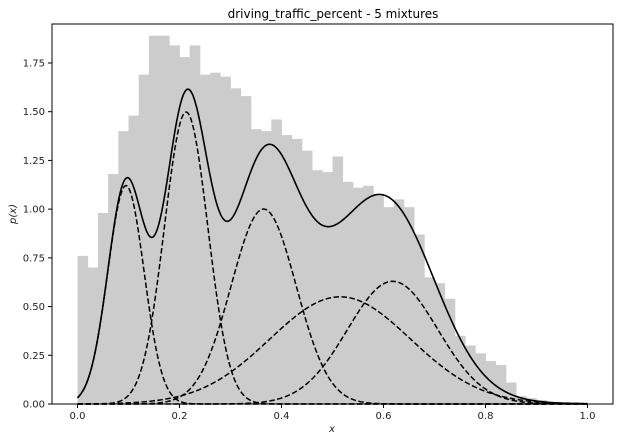 Image resolution: width=619 pixels, height=441 pixels. What do you see at coordinates (37, 234) in the screenshot?
I see `y-axis-ticks: 0.00 0.25 0.50 0.75 1.00 1.25 1.50 1.75` at bounding box center [37, 234].